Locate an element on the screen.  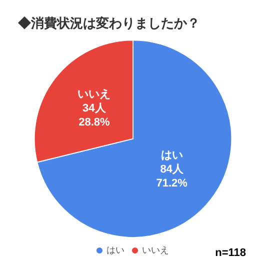
legend-label: はい is located at coordinates (115, 249).